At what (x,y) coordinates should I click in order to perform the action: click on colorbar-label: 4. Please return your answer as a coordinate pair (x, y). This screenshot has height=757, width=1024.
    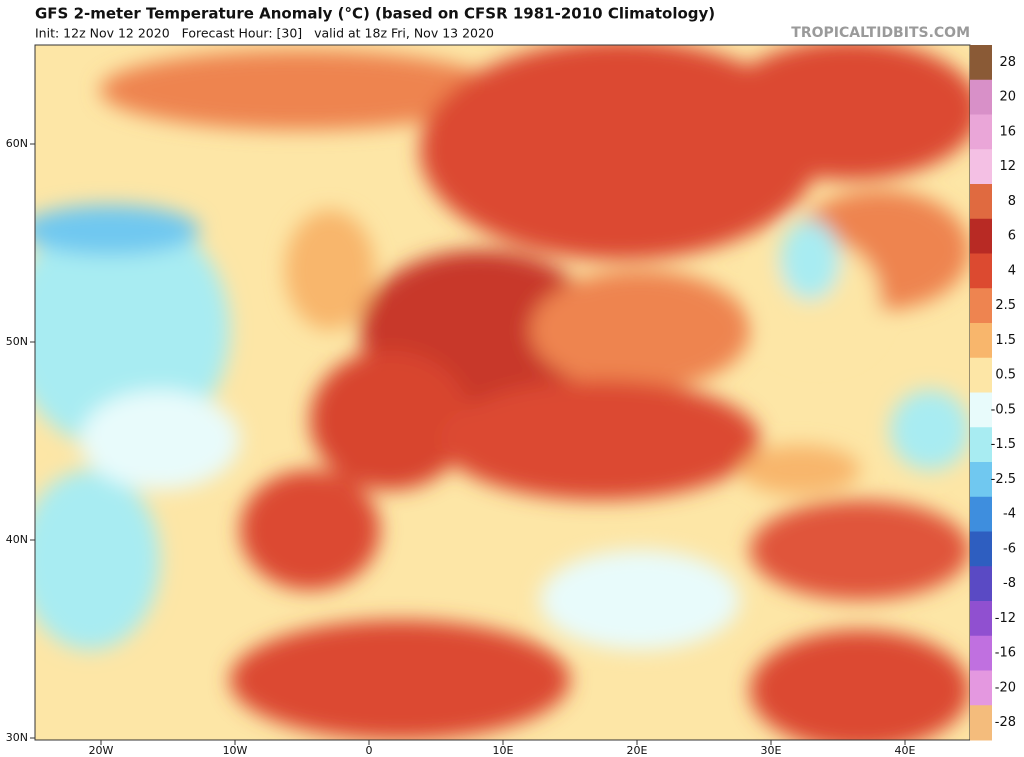
    Looking at the image, I should click on (1012, 270).